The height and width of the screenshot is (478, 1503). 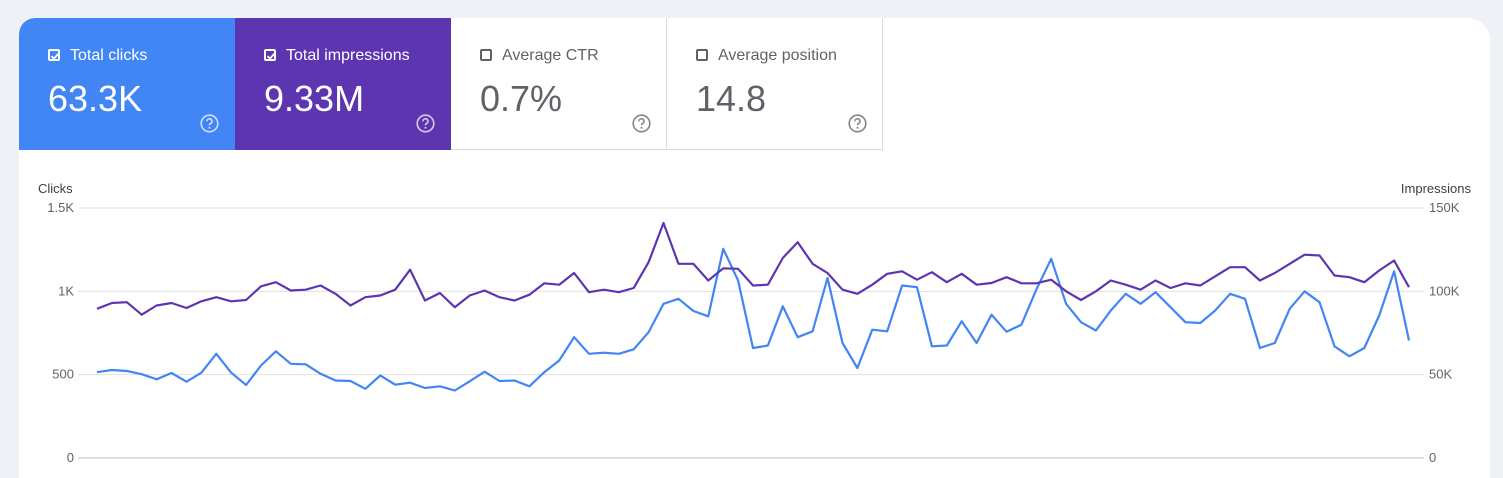 What do you see at coordinates (731, 98) in the screenshot?
I see `metric-value: 14.8` at bounding box center [731, 98].